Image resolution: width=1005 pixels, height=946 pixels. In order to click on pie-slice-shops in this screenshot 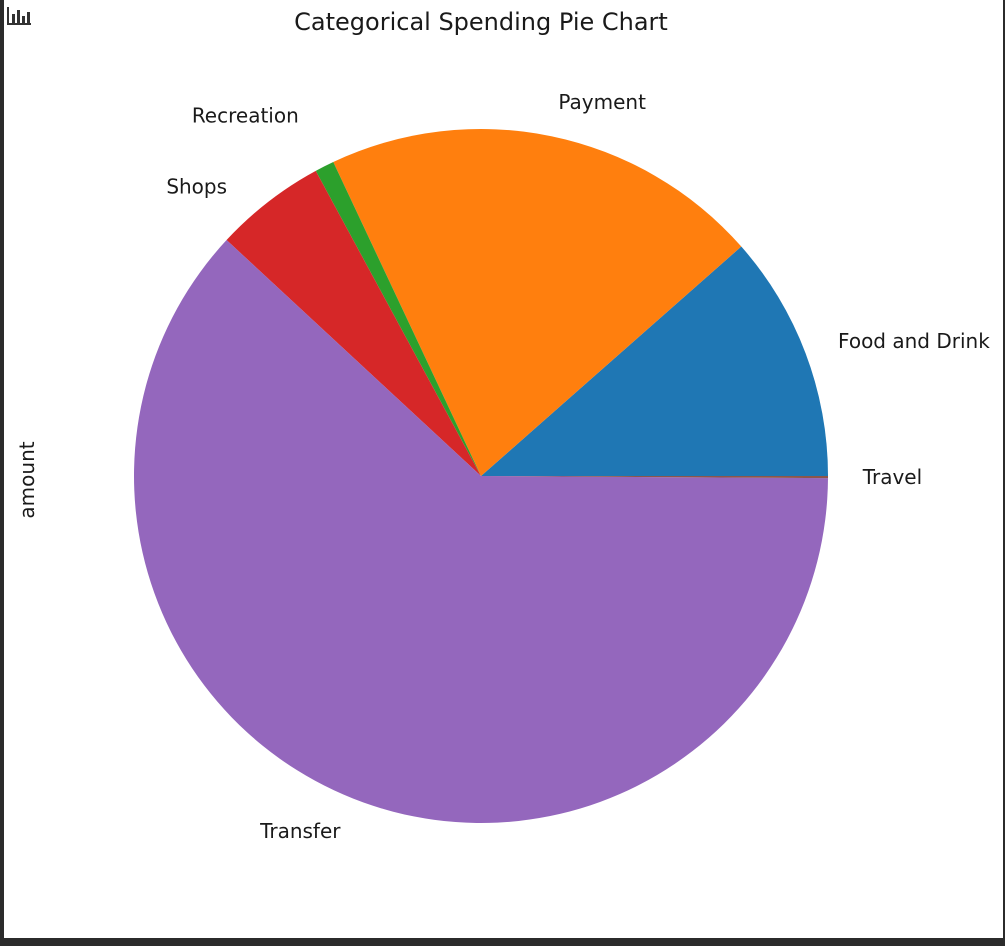, I will do `click(353, 323)`.